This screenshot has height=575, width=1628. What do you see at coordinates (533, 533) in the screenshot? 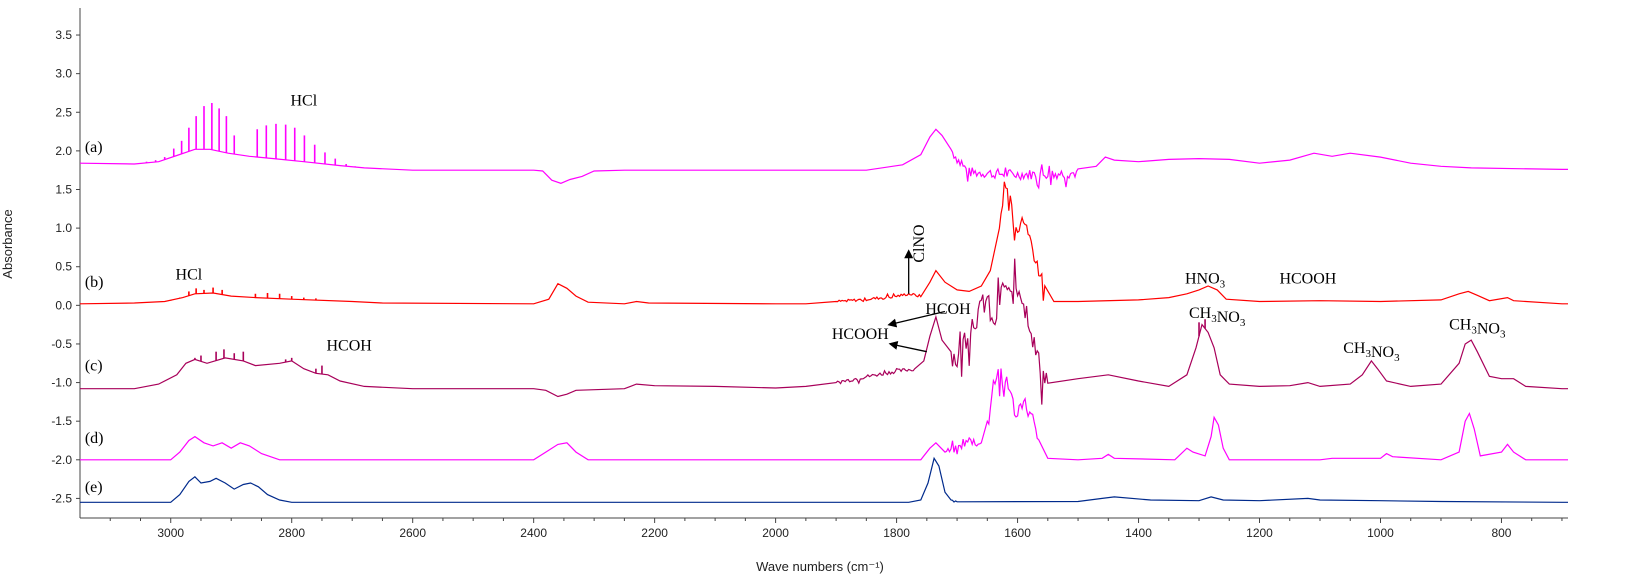
I see `x-tick-label: 2400` at bounding box center [533, 533].